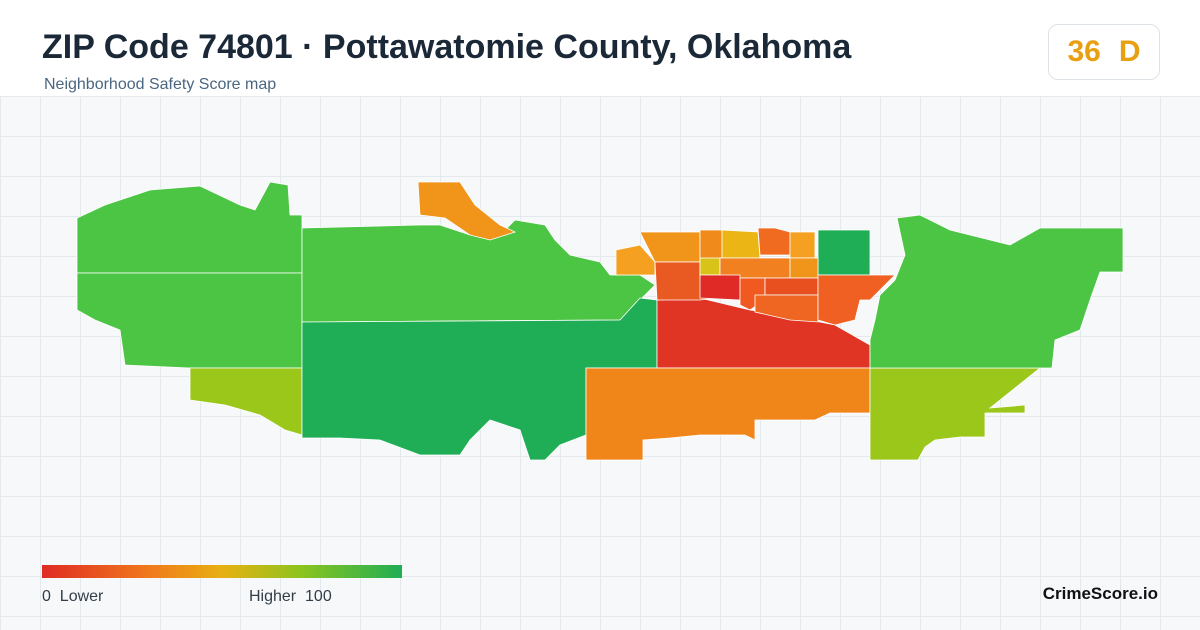 This screenshot has width=1200, height=630. Describe the element at coordinates (1104, 52) in the screenshot. I see `score-badge: 36 D` at that location.